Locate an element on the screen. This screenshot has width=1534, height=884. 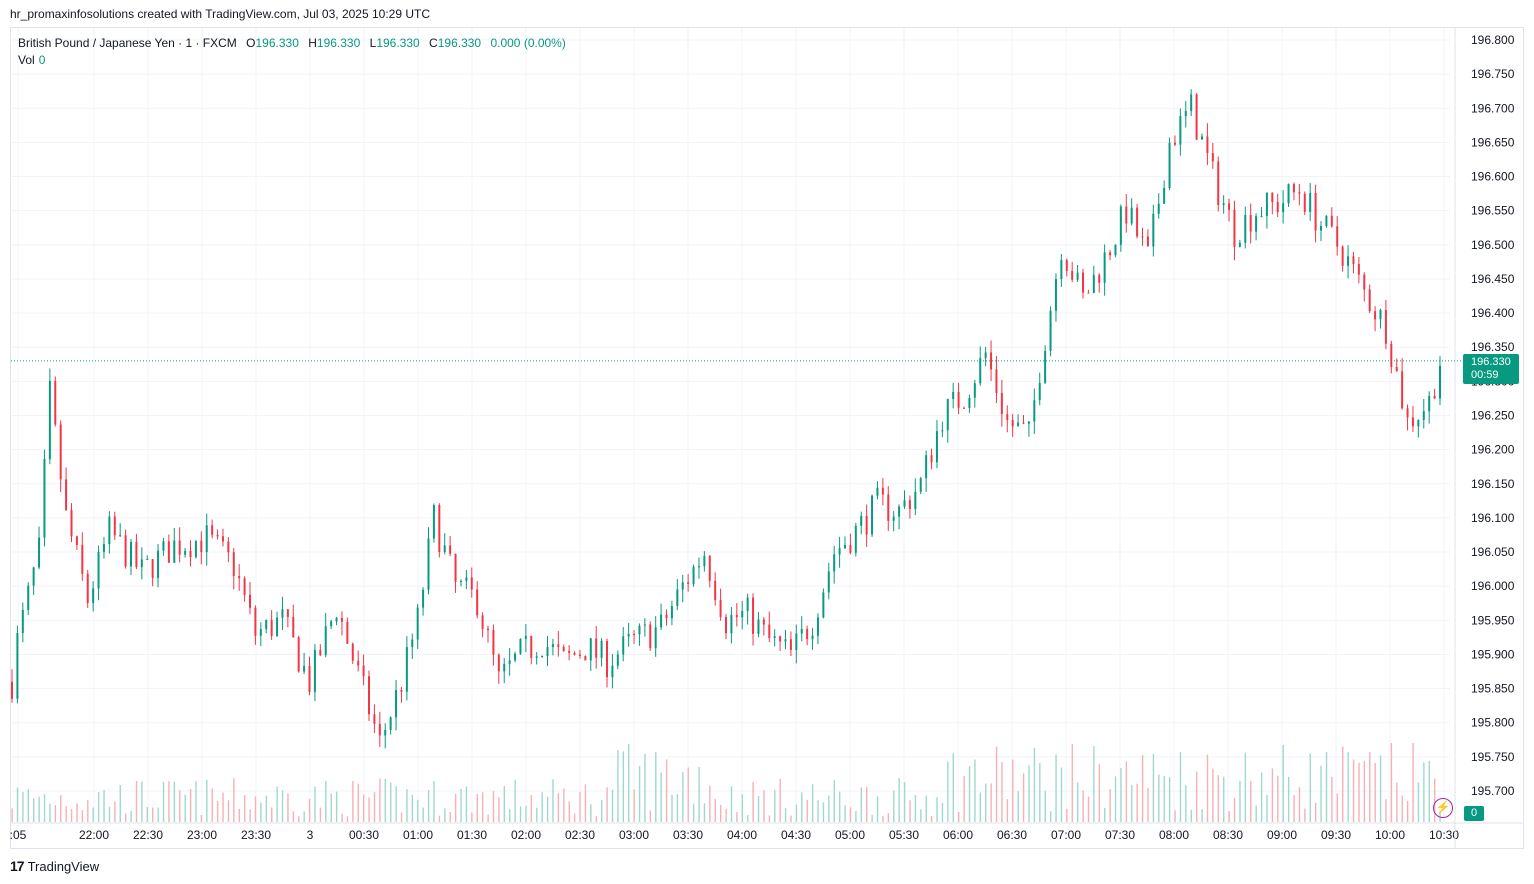
open-value: 196.330 is located at coordinates (277, 43).